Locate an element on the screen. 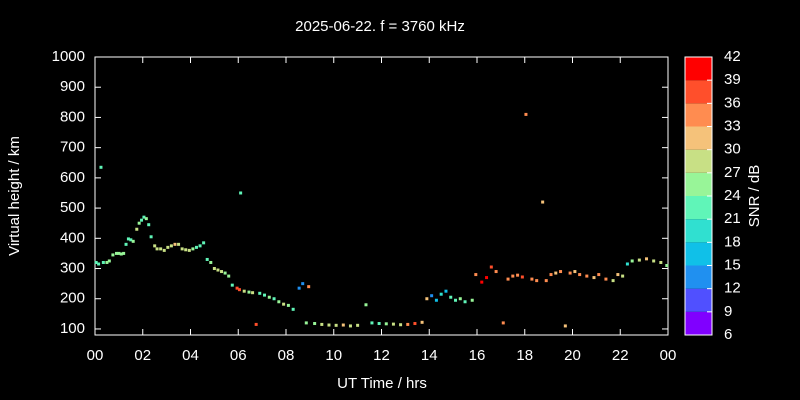 The width and height of the screenshot is (800, 400). colorbar-tick-label: 15 is located at coordinates (732, 264).